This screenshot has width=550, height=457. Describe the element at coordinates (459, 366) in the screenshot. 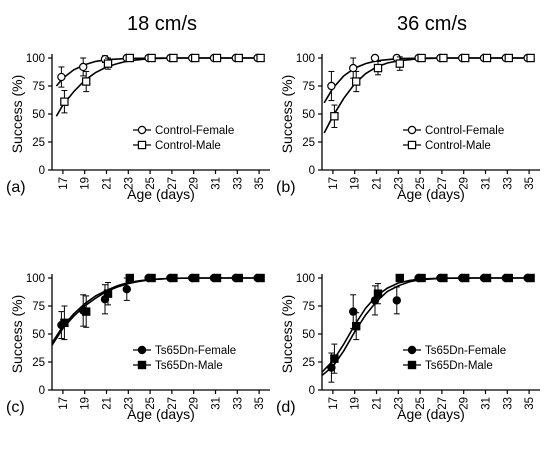

I see `legend-label: Ts65Dn-Male` at that location.